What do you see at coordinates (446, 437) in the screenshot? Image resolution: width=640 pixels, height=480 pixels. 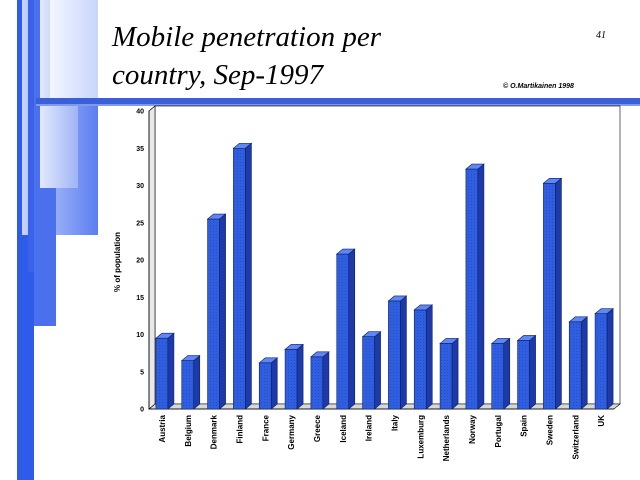 I see `category-label: Netherlands` at bounding box center [446, 437].